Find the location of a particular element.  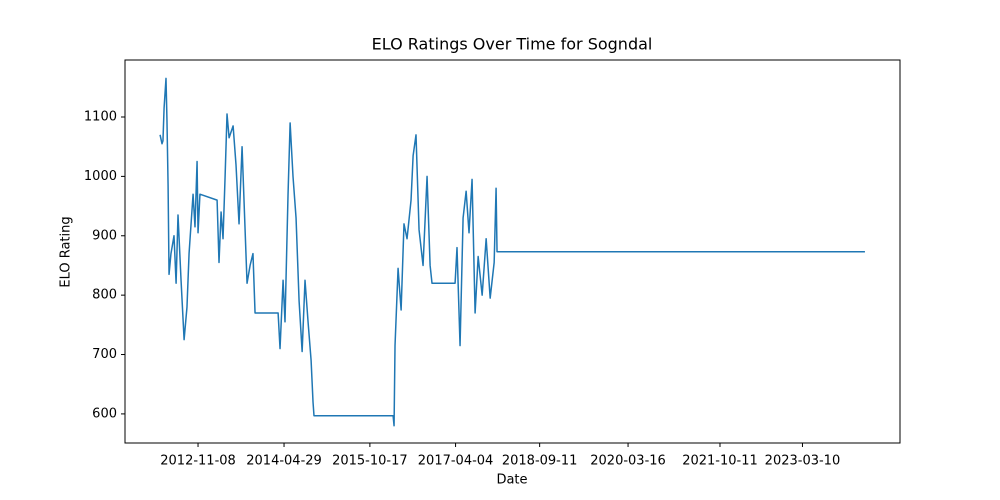

y-tick-label: 600 is located at coordinates (104, 413).